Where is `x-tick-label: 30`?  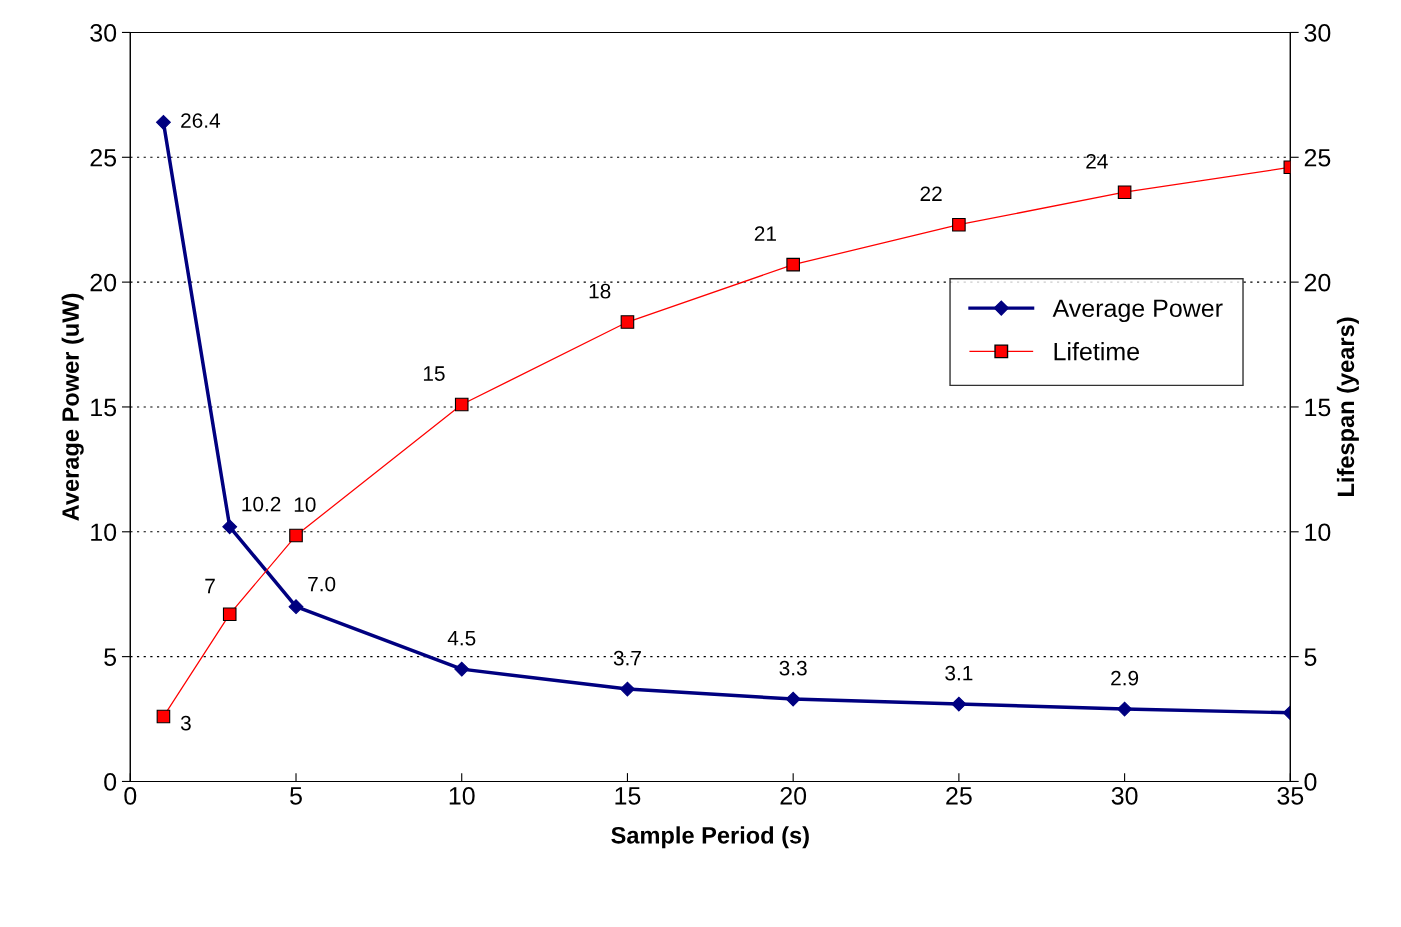
x-tick-label: 30 is located at coordinates (1124, 795).